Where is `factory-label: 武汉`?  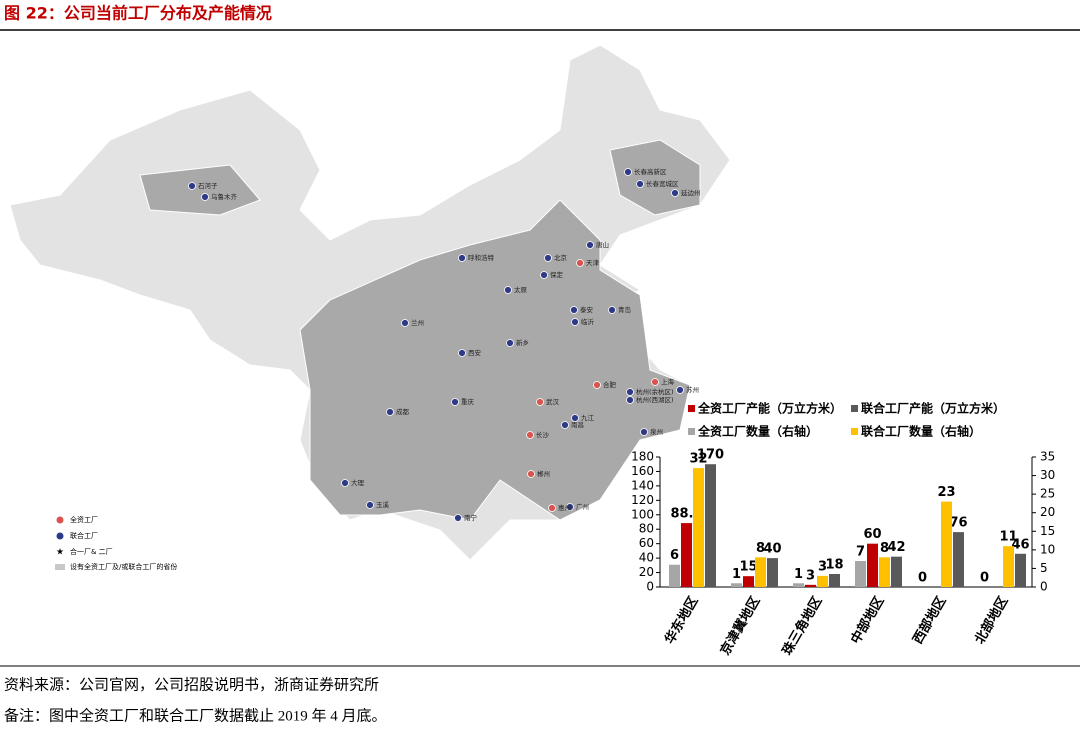 factory-label: 武汉 is located at coordinates (553, 401).